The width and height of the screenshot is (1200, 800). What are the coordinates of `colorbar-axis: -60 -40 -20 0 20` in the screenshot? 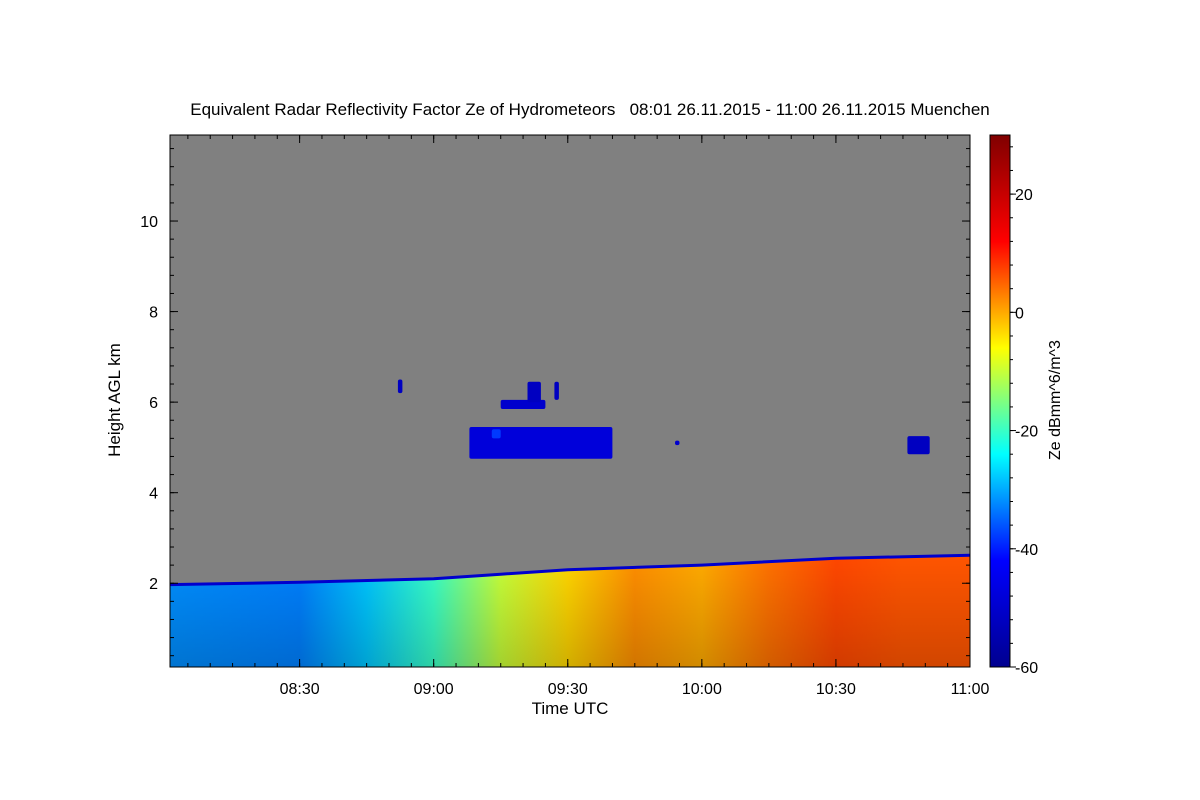 It's located at (1024, 411).